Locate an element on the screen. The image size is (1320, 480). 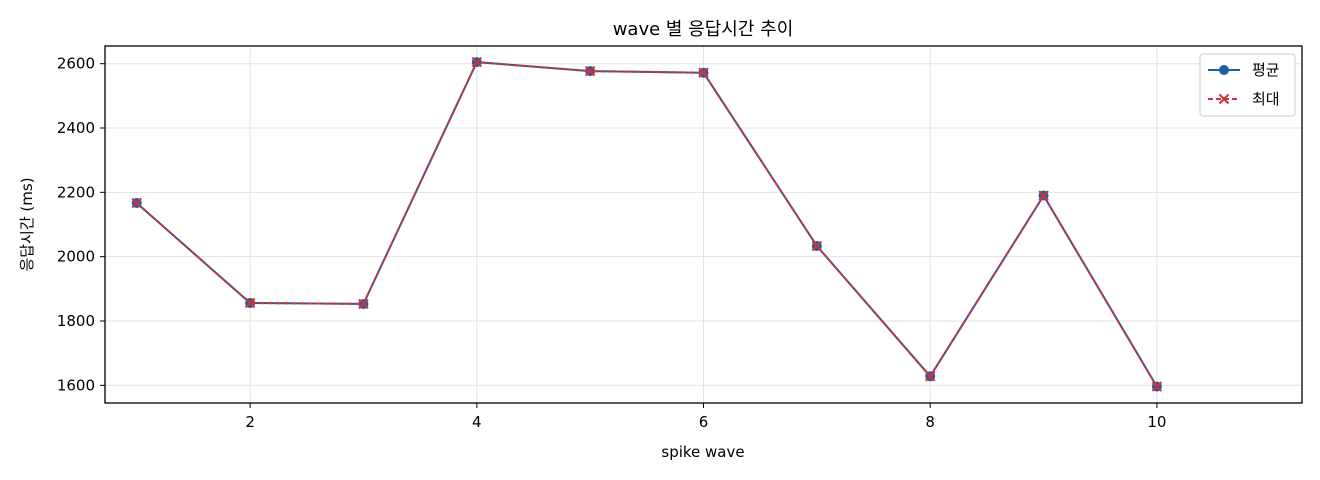
y-tick-label: 2400 is located at coordinates (76, 128).